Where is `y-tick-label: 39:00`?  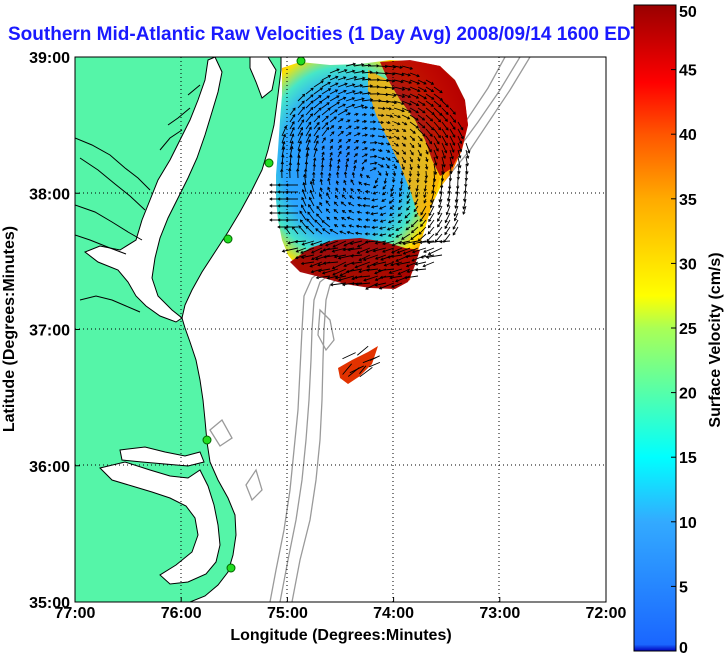 y-tick-label: 39:00 is located at coordinates (49, 58).